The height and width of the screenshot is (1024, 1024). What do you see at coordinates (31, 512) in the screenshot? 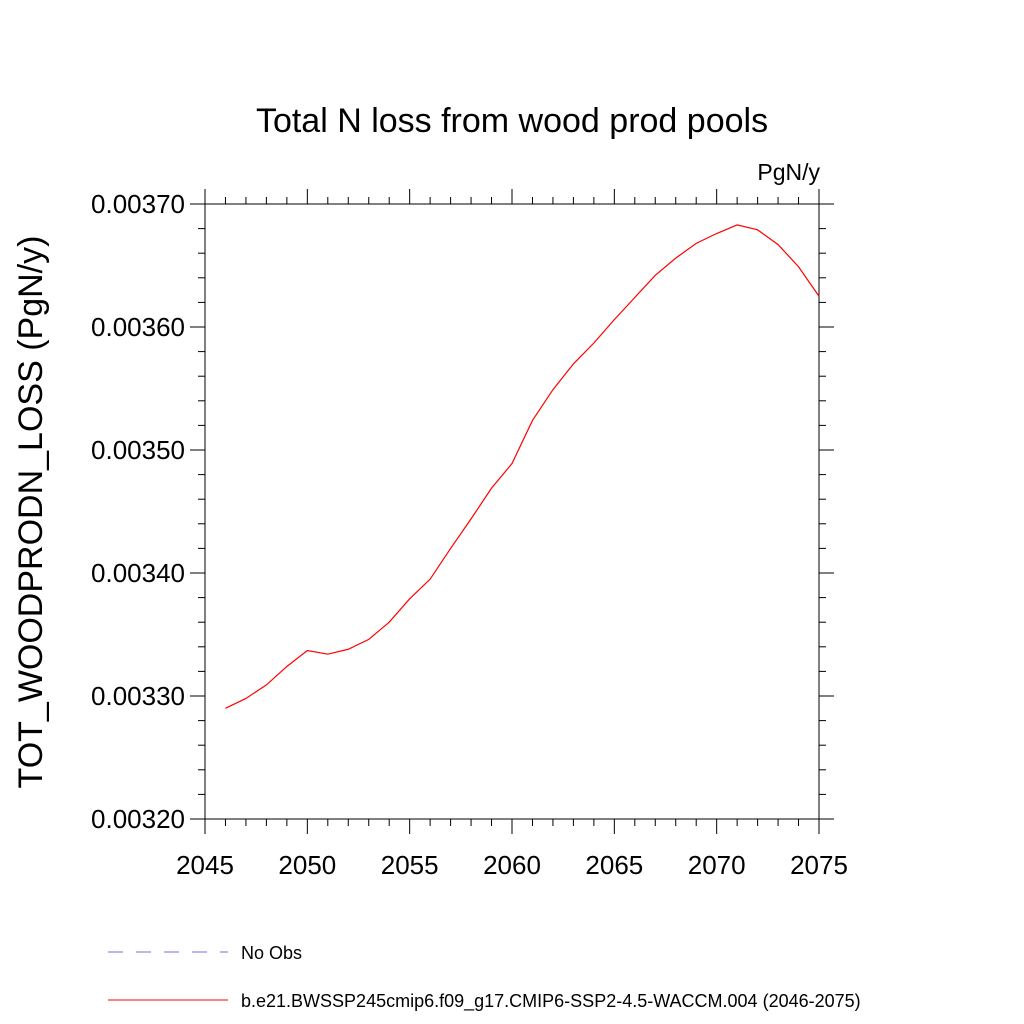
I see `y-axis-label: TOT_WOODPRODN_LOSS (PgN/y)` at bounding box center [31, 512].